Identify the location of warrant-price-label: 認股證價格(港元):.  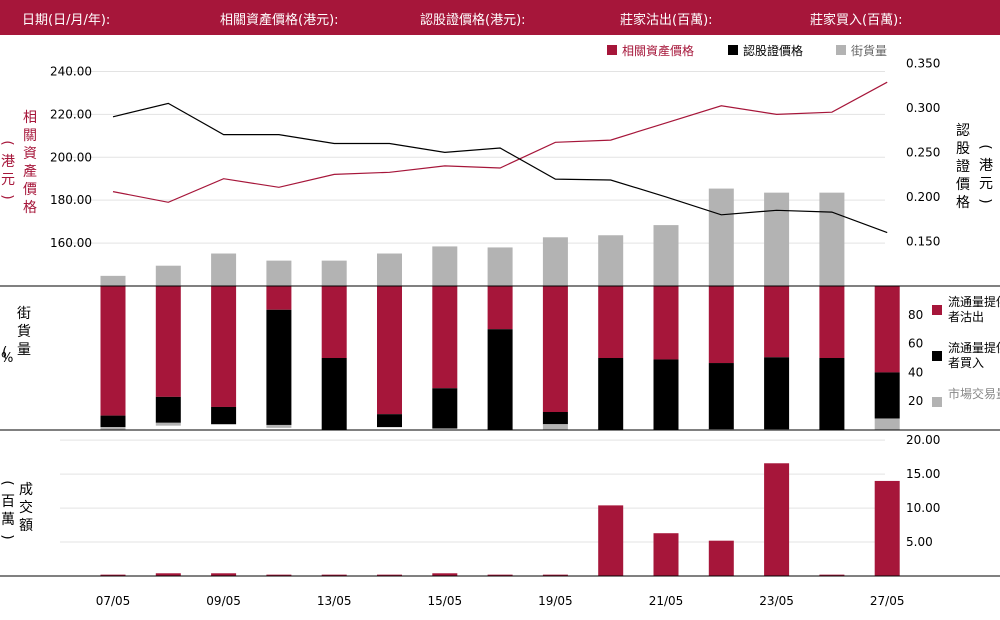
(473, 20).